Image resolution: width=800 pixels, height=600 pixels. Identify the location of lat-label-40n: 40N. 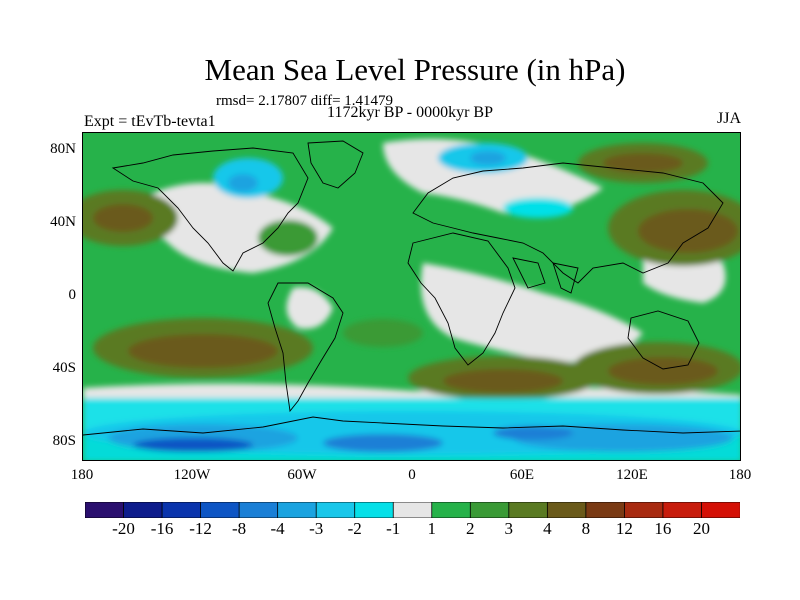
(63, 222).